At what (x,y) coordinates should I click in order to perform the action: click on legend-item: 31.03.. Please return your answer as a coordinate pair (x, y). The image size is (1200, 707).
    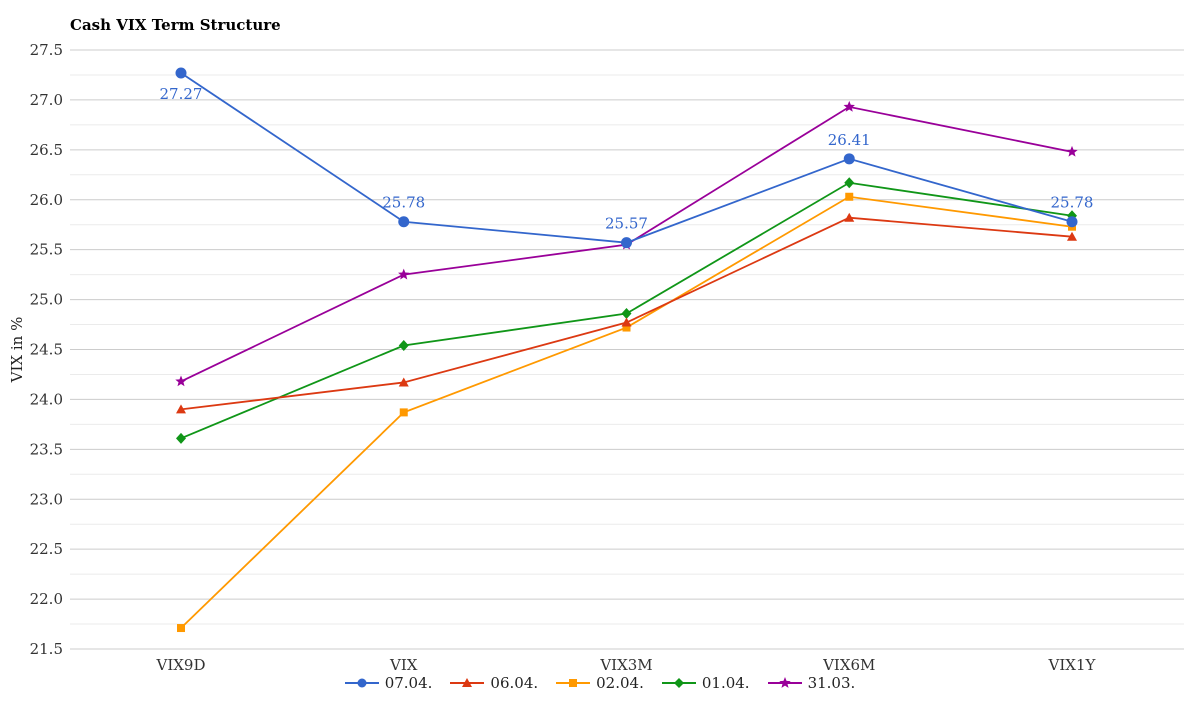
    Looking at the image, I should click on (811, 683).